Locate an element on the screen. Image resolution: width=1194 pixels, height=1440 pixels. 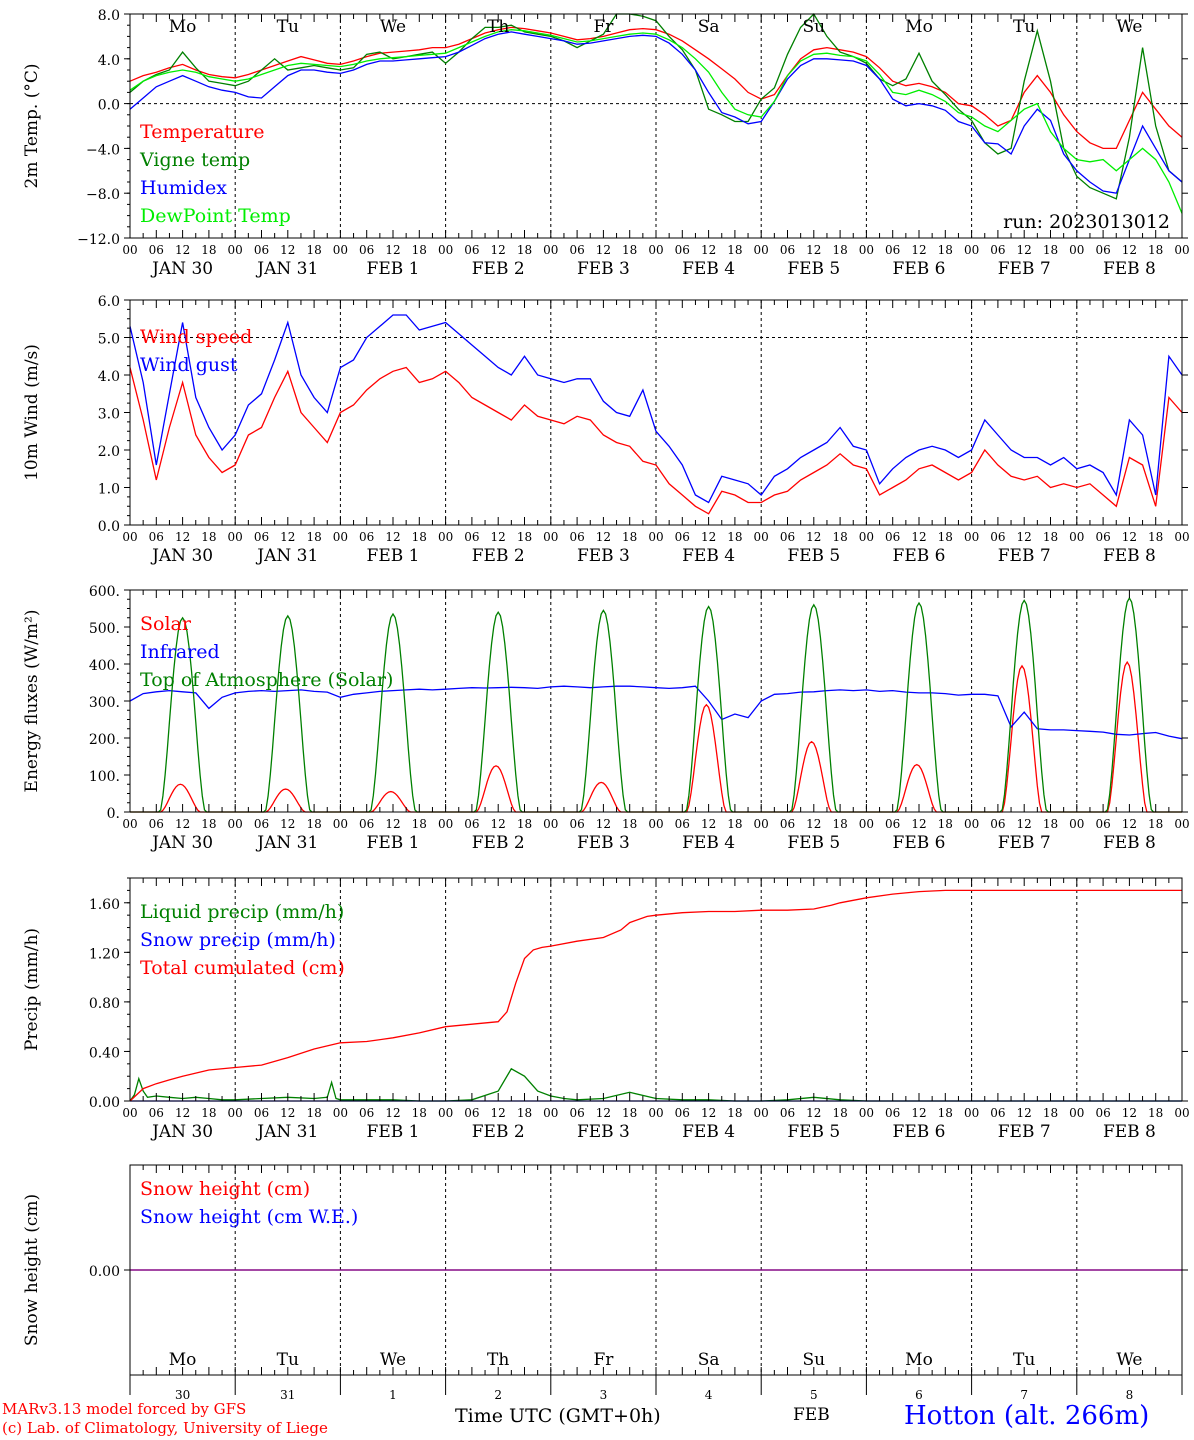
footer-station-label: Hotton (alt. 266m) is located at coordinates (1027, 1416).